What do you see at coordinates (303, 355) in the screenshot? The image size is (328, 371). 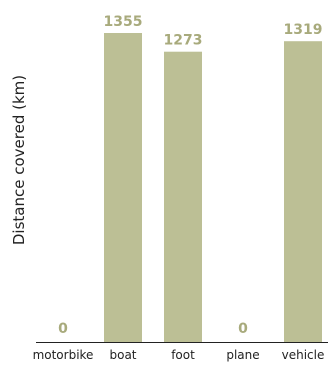 I see `x-tick-label-vehicle: vehicle` at bounding box center [303, 355].